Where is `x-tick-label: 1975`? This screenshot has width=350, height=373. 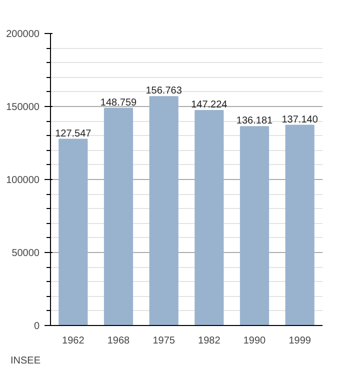
x-tick-label: 1975 is located at coordinates (164, 341).